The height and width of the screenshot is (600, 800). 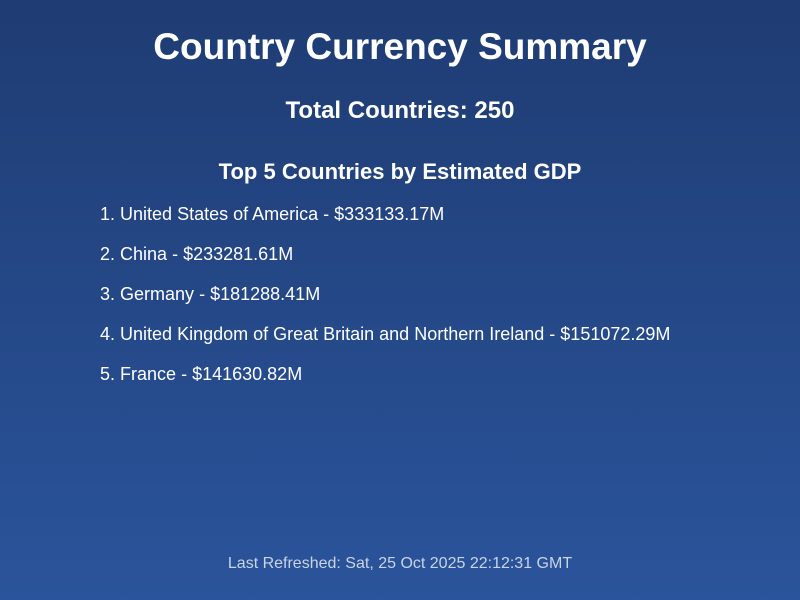 What do you see at coordinates (108, 374) in the screenshot?
I see `country-rank: 5.` at bounding box center [108, 374].